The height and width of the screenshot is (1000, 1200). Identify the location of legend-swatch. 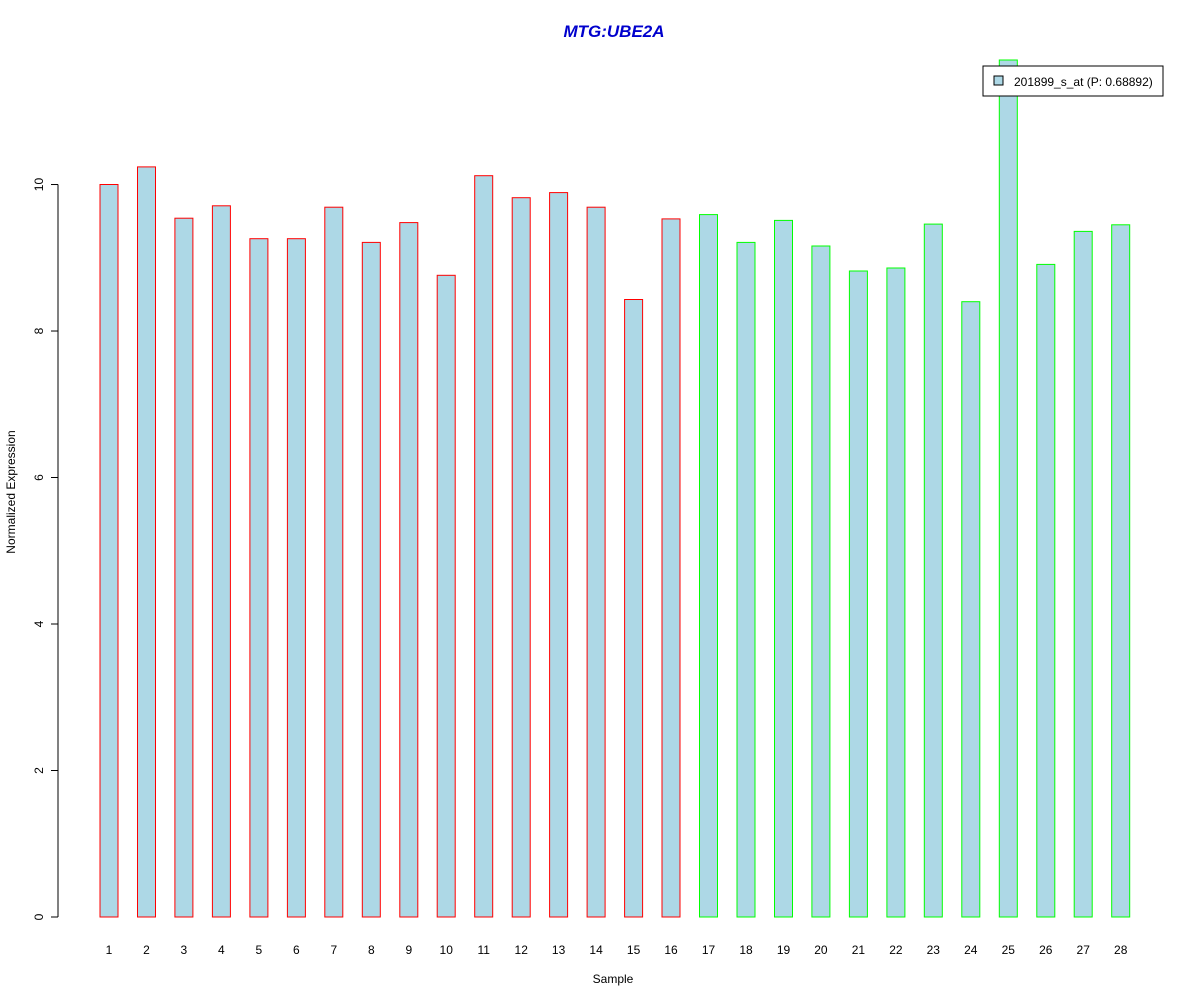
(998, 80).